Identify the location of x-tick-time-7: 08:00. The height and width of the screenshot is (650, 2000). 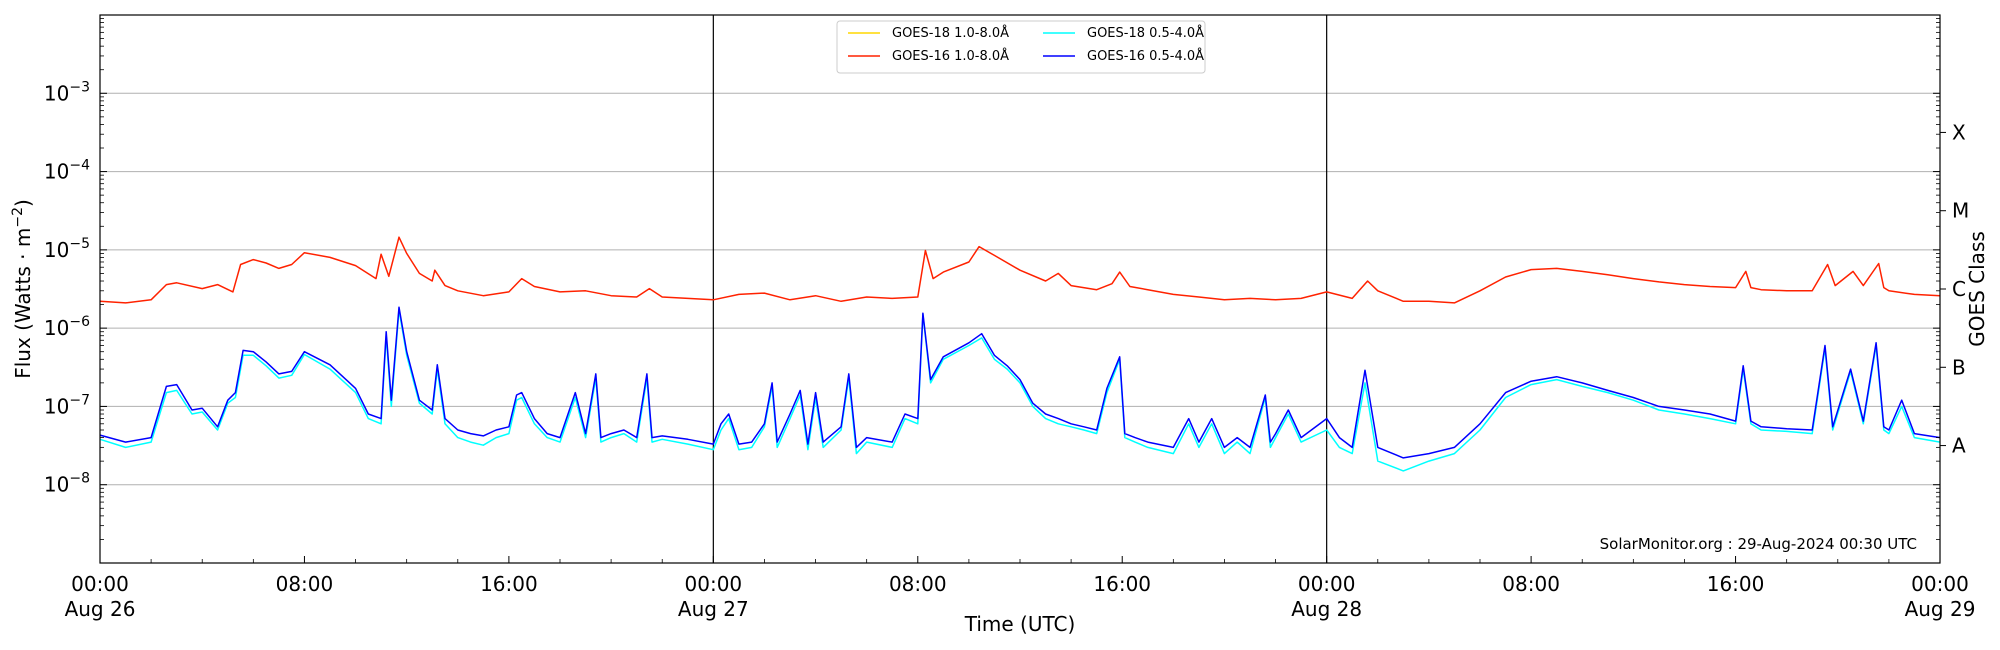
(1531, 584).